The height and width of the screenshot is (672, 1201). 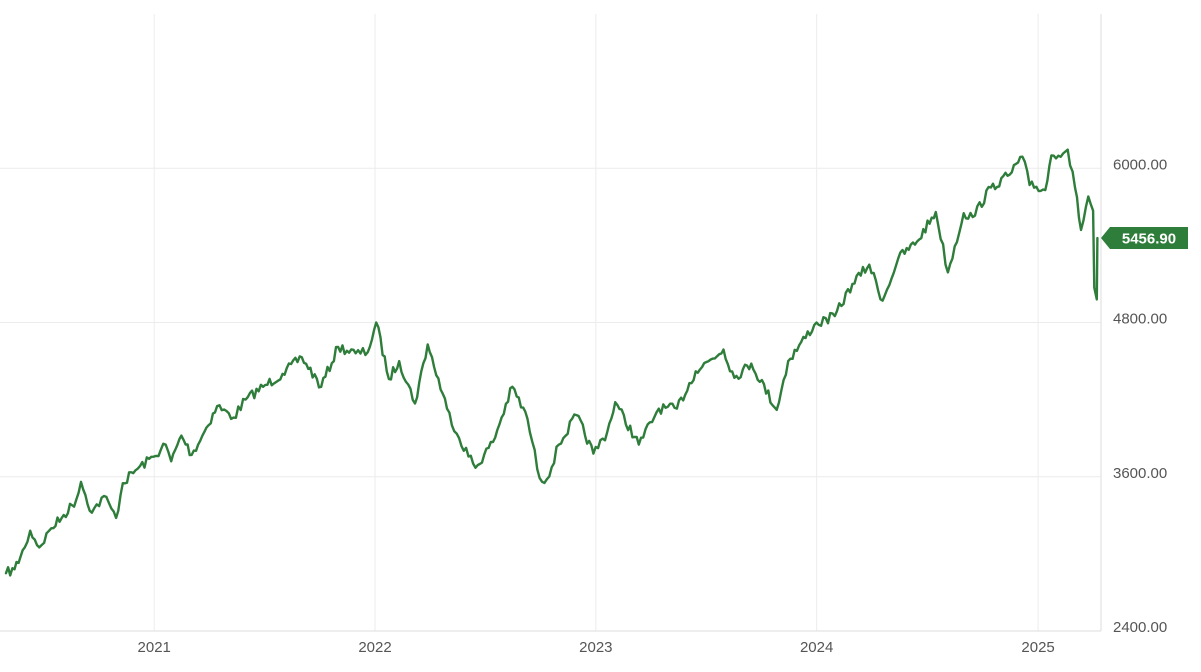 I want to click on y-tick-label: 6000.00, so click(x=1140, y=164).